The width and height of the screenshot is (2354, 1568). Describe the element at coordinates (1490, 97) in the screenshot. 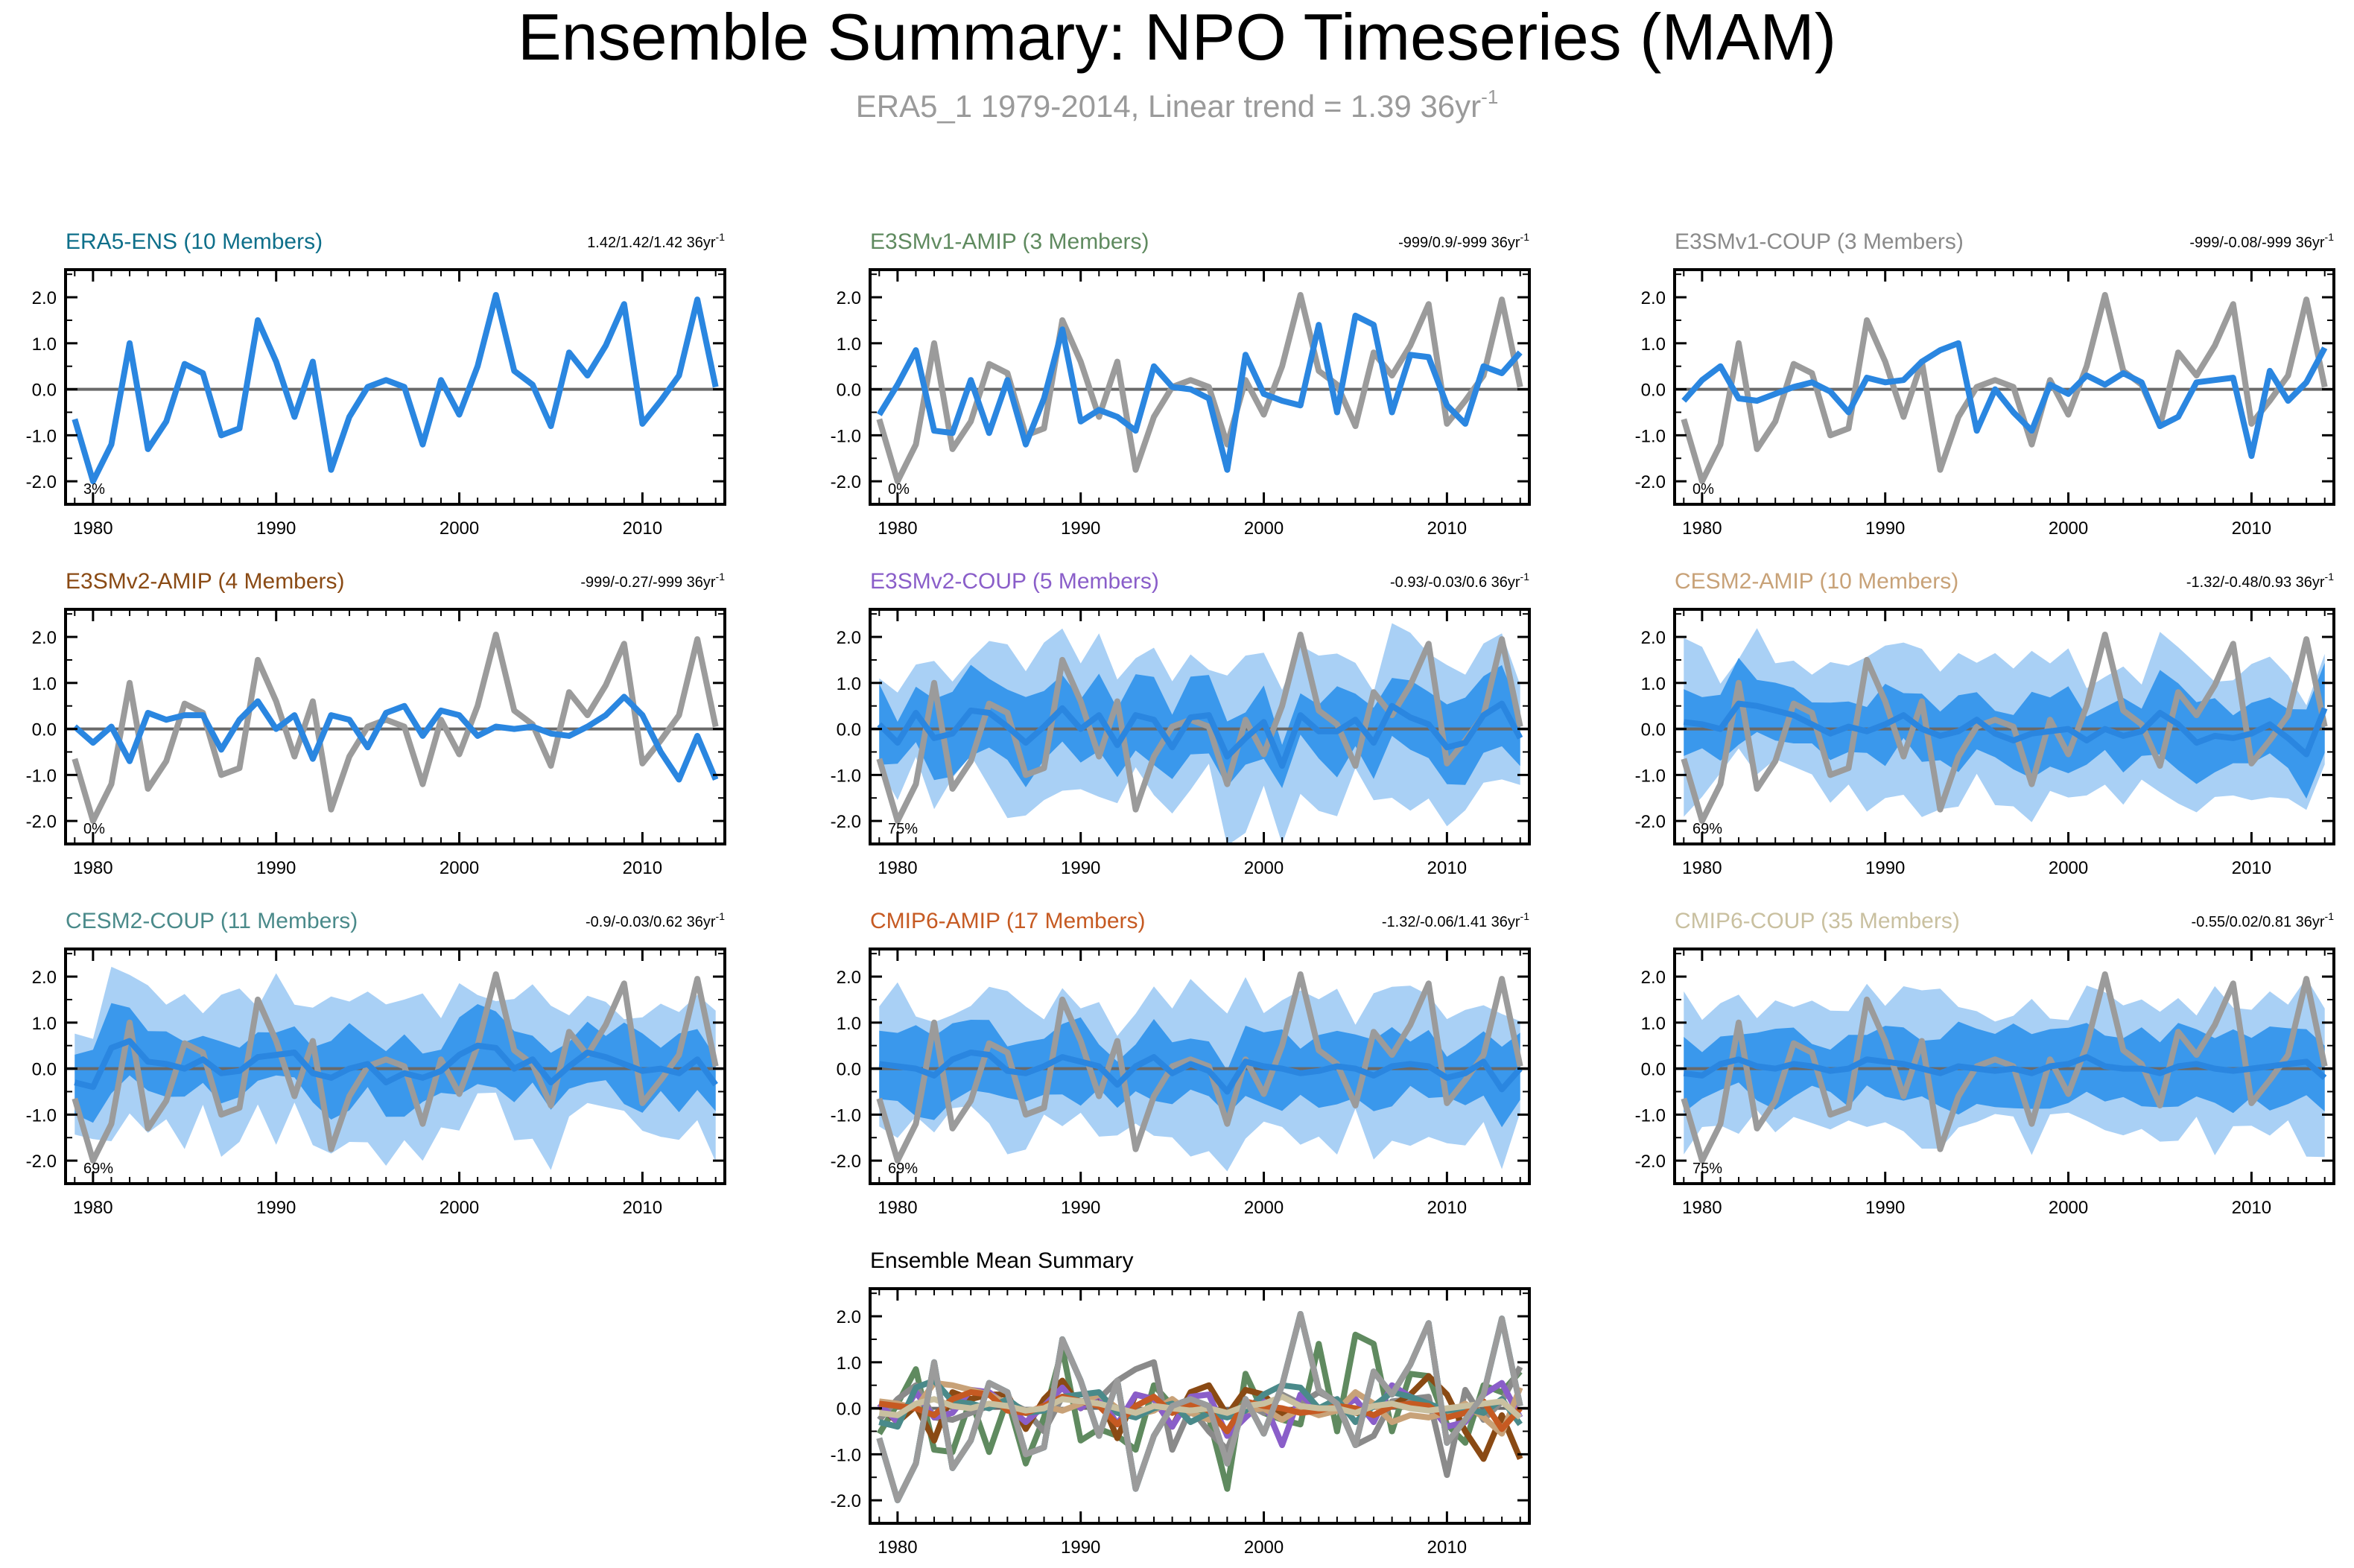

I see `subtitle-superscript: -1` at that location.